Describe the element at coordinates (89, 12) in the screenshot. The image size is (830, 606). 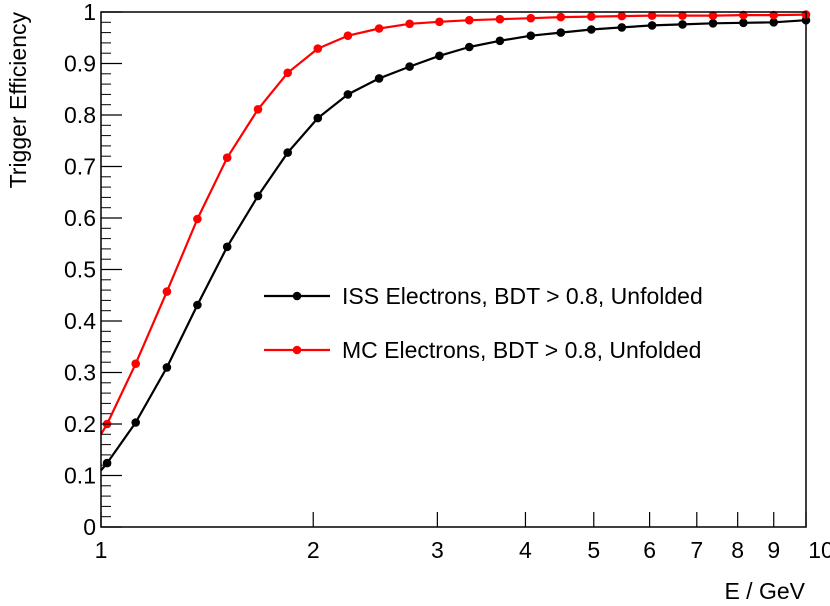
I see `y-tick-label: 1` at that location.